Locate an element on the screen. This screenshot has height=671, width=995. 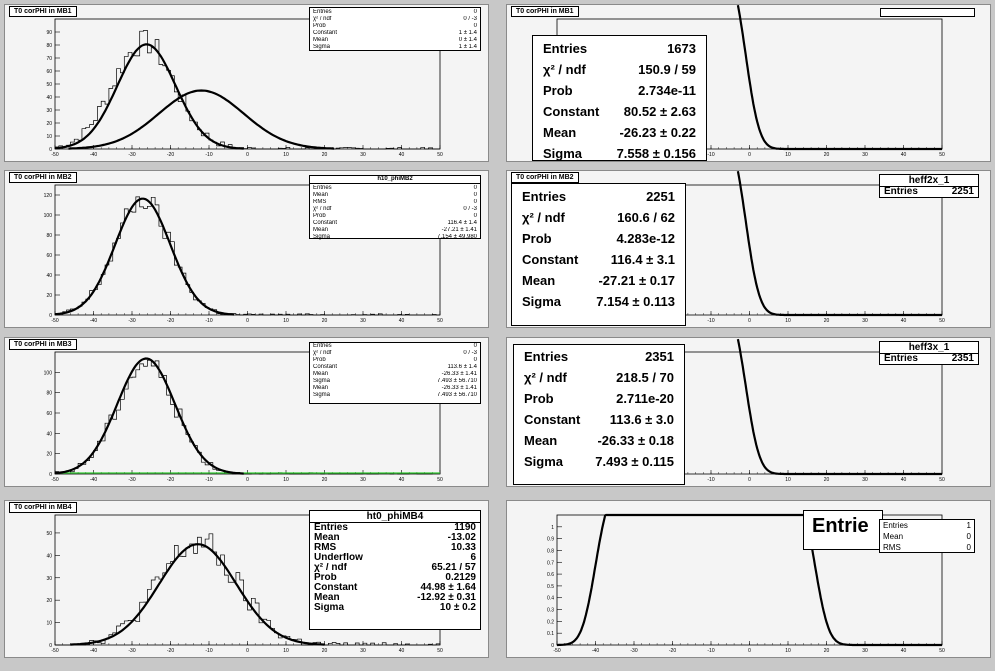
stat-value: 1 ± 1.4 is located at coordinates (467, 33).